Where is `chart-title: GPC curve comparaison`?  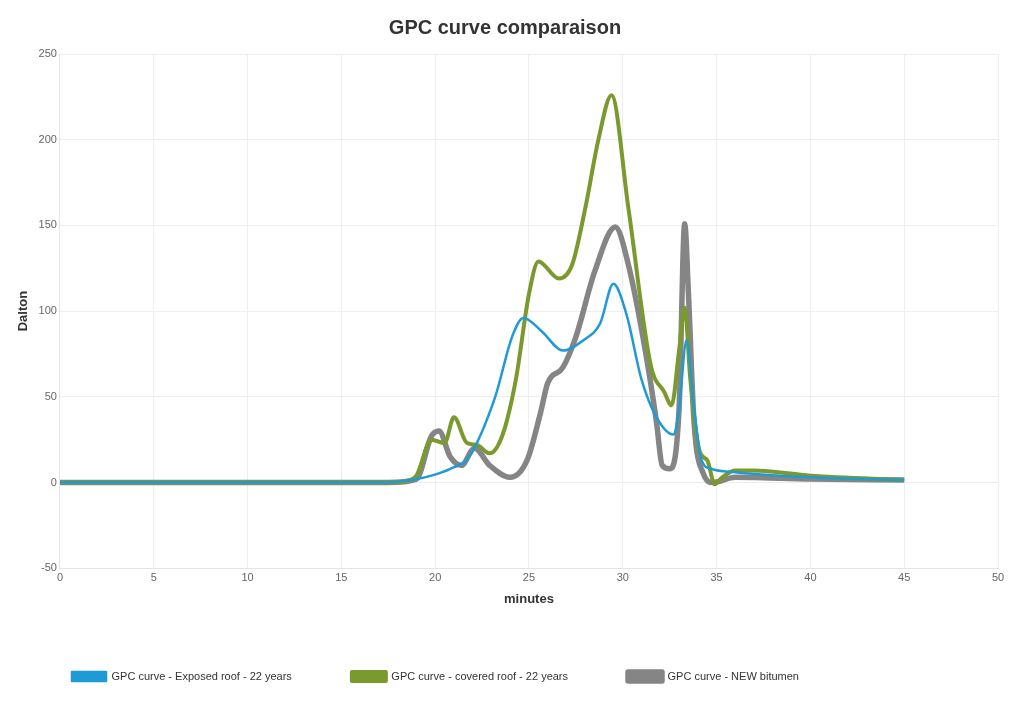
chart-title: GPC curve comparaison is located at coordinates (505, 26).